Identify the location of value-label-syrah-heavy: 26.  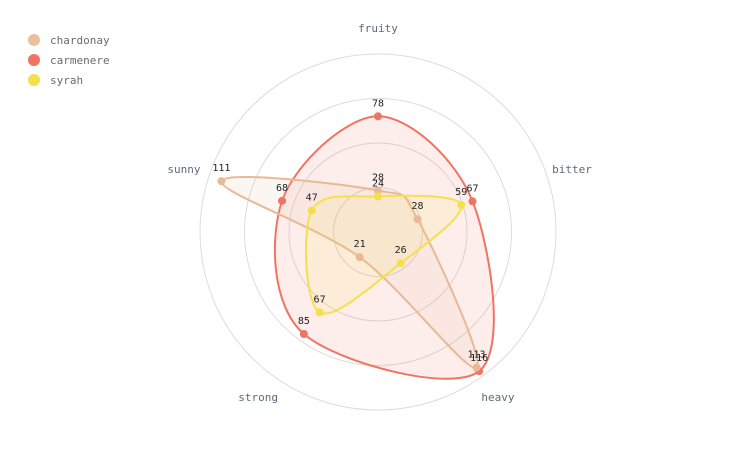
(401, 250).